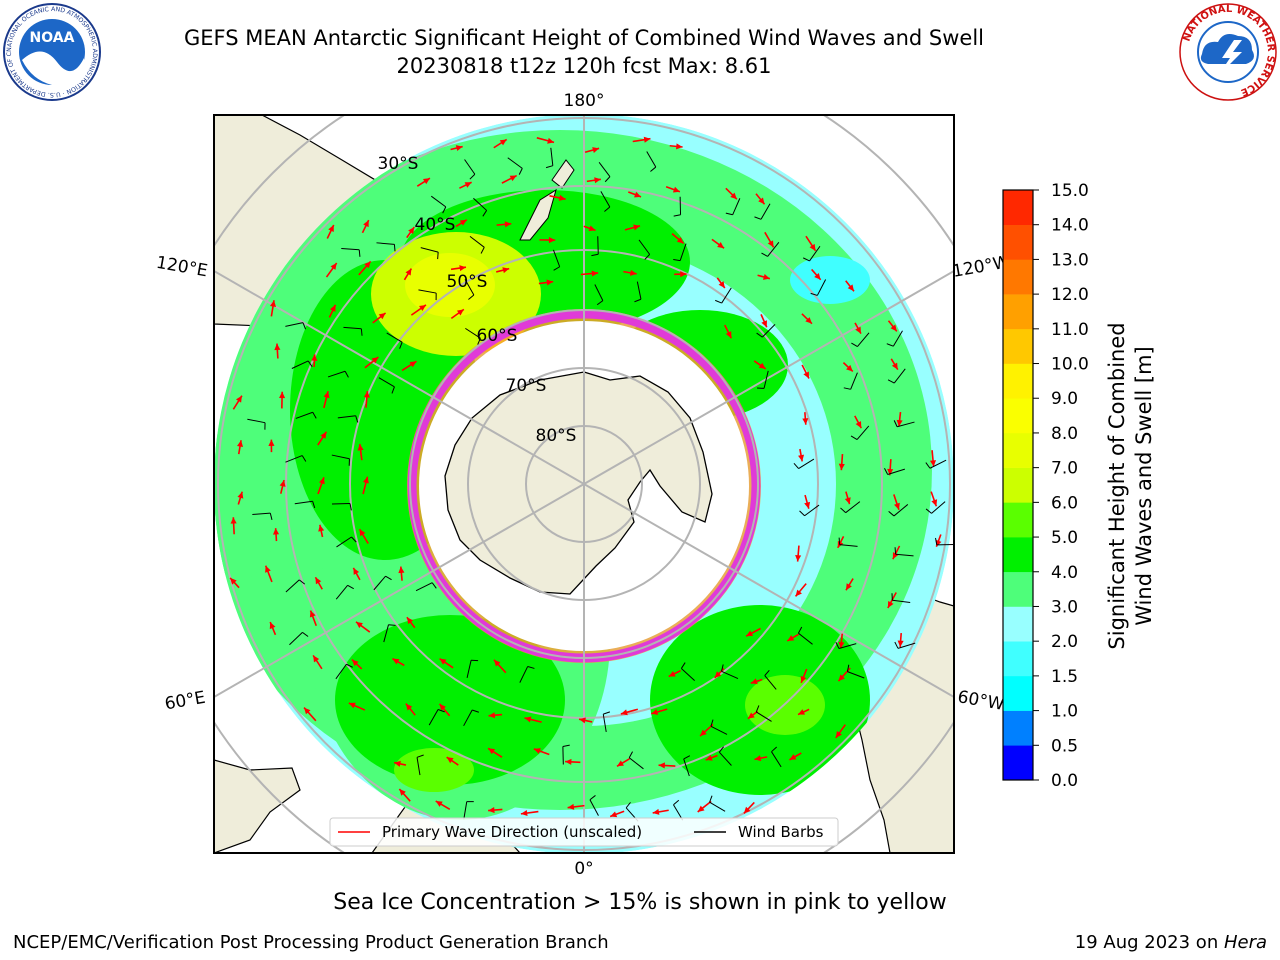 Image resolution: width=1280 pixels, height=960 pixels. Describe the element at coordinates (1070, 330) in the screenshot. I see `colorbar-tick-label: 11.0` at that location.